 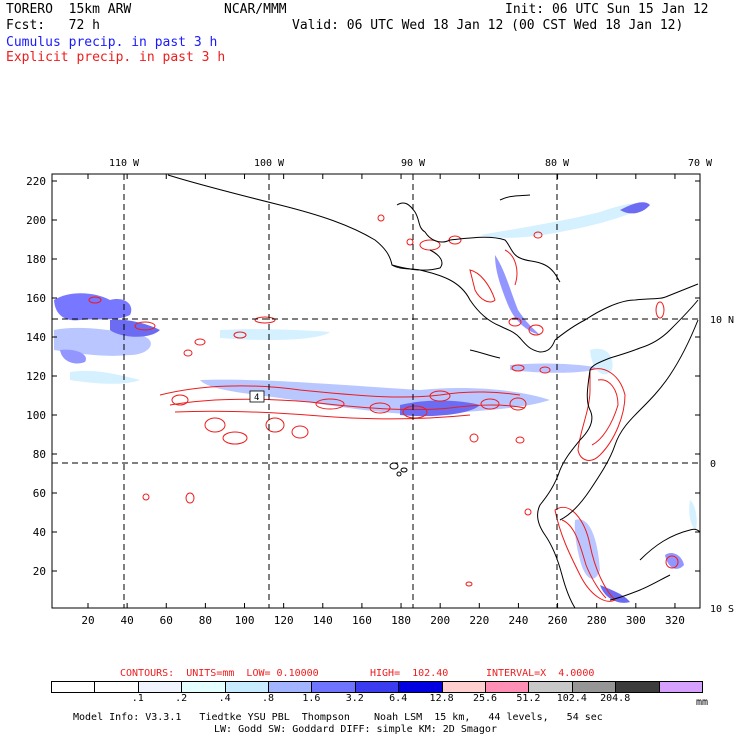 What do you see at coordinates (675, 620) in the screenshot?
I see `x-tick-label: 320` at bounding box center [675, 620].